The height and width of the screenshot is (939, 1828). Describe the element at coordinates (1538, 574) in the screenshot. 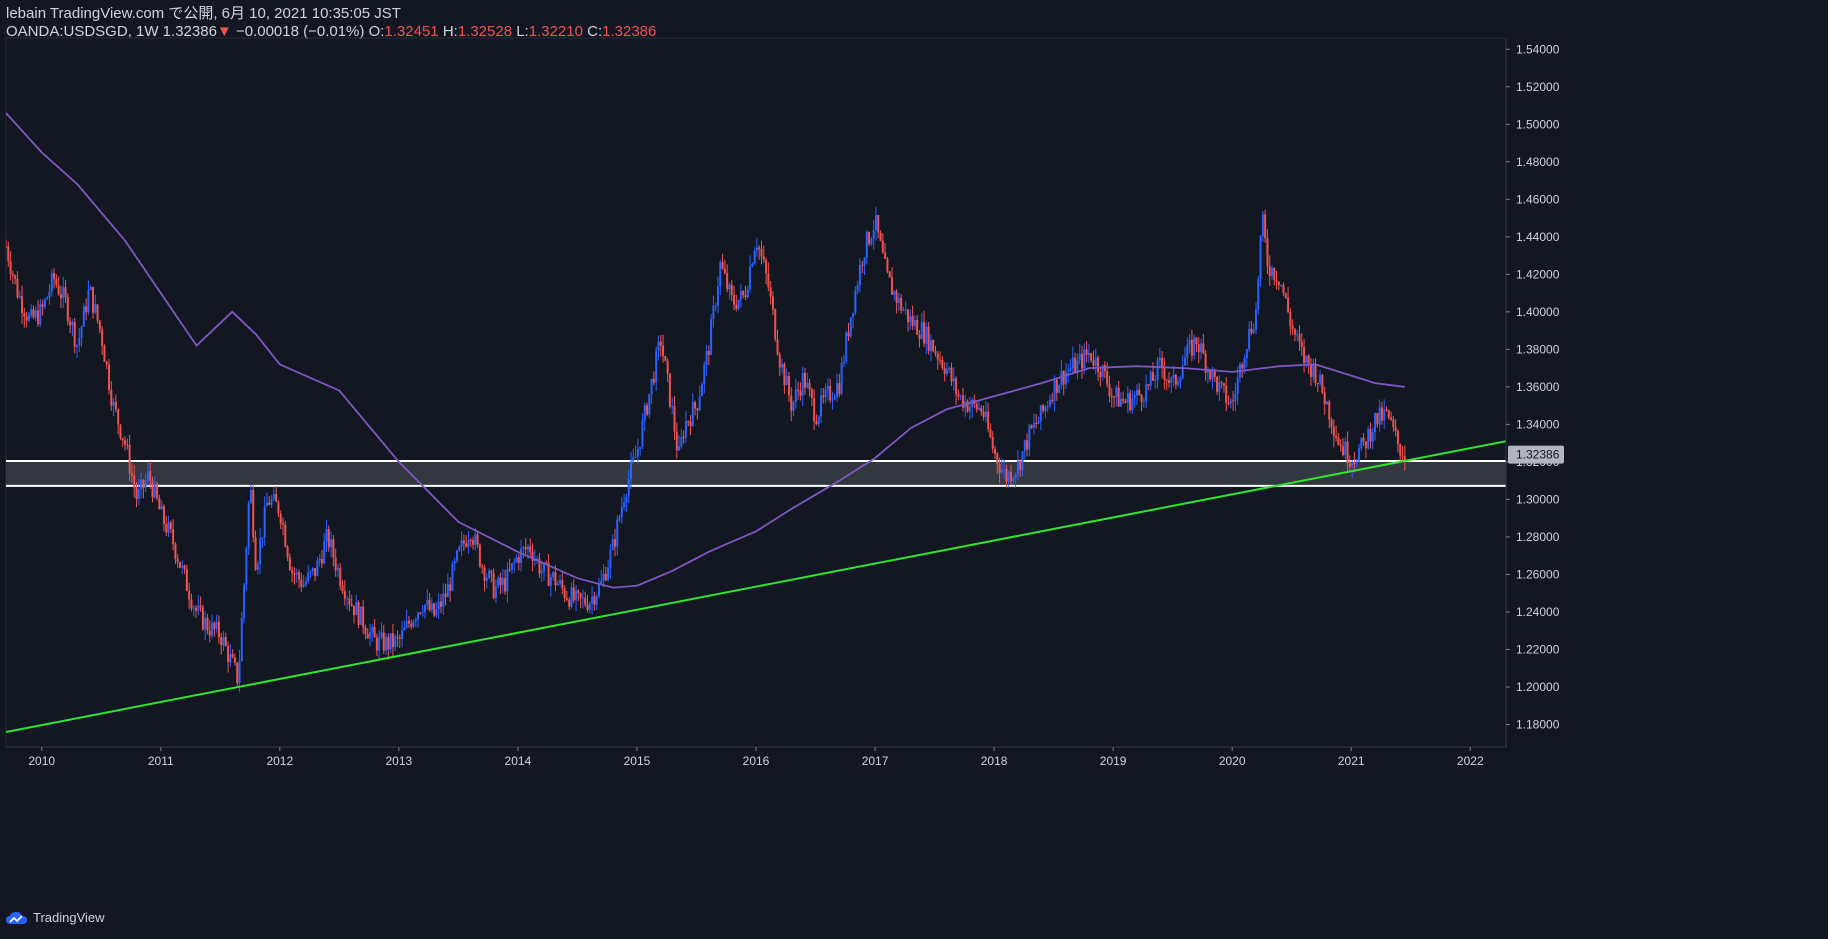

I see `y-tick-label: 1.26000` at that location.